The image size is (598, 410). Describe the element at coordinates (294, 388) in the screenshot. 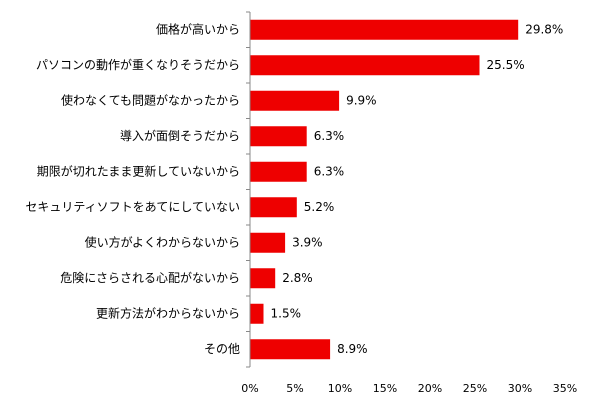

I see `x-tick-label: 5%` at that location.